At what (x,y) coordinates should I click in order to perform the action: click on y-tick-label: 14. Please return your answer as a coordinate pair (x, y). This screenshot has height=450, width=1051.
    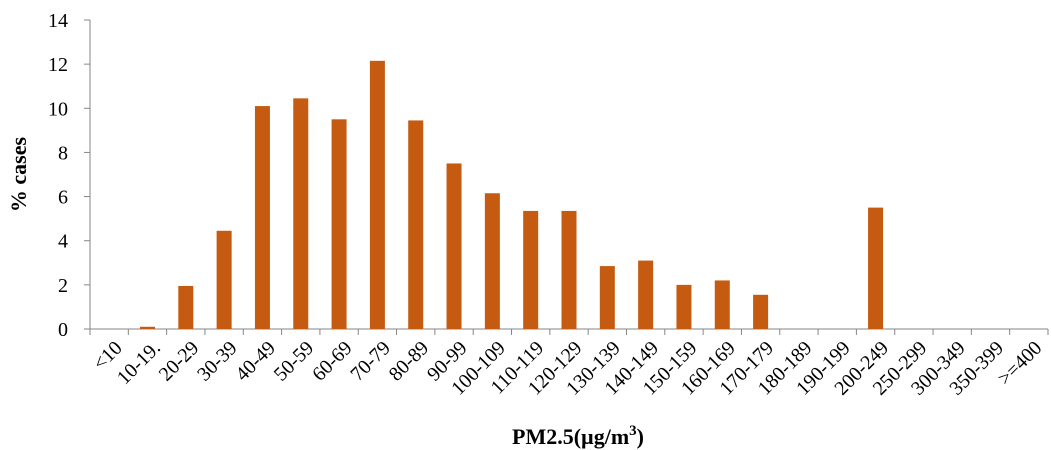
    Looking at the image, I should click on (58, 21).